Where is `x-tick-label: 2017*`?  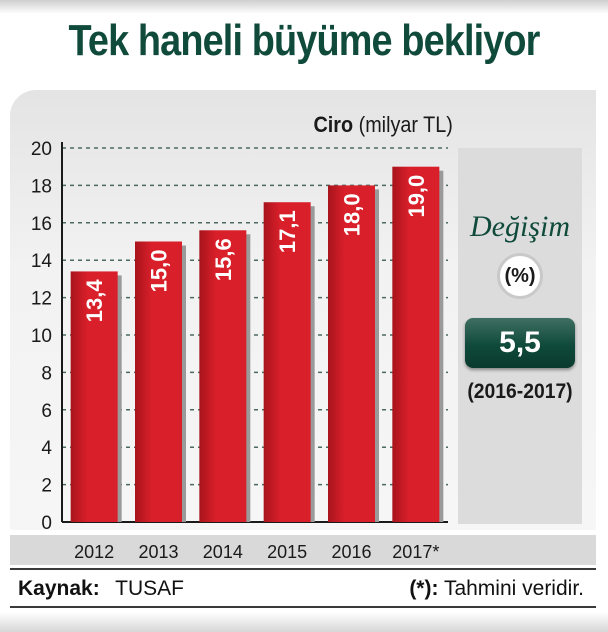 x-tick-label: 2017* is located at coordinates (415, 552).